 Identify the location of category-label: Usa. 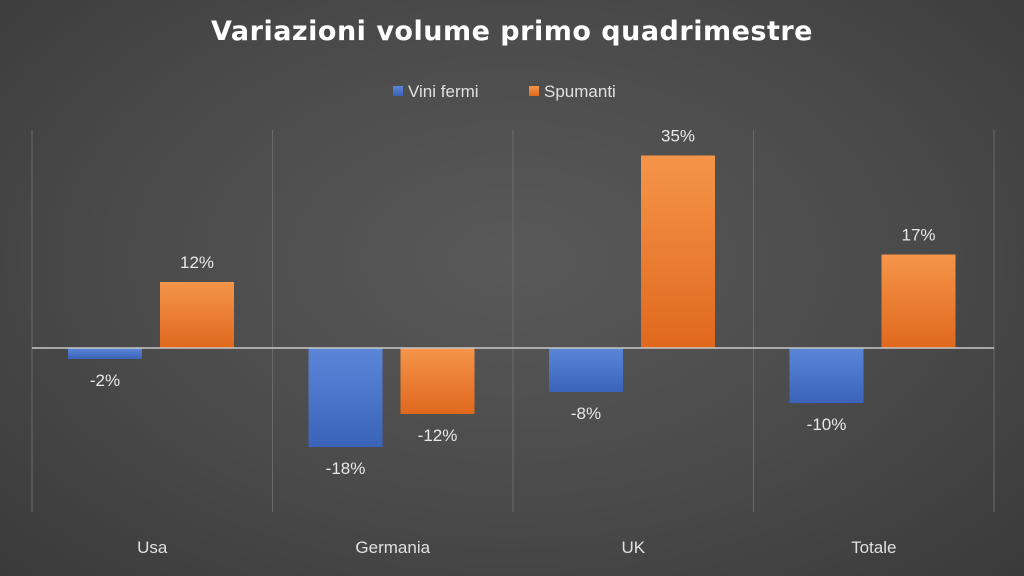
(152, 547).